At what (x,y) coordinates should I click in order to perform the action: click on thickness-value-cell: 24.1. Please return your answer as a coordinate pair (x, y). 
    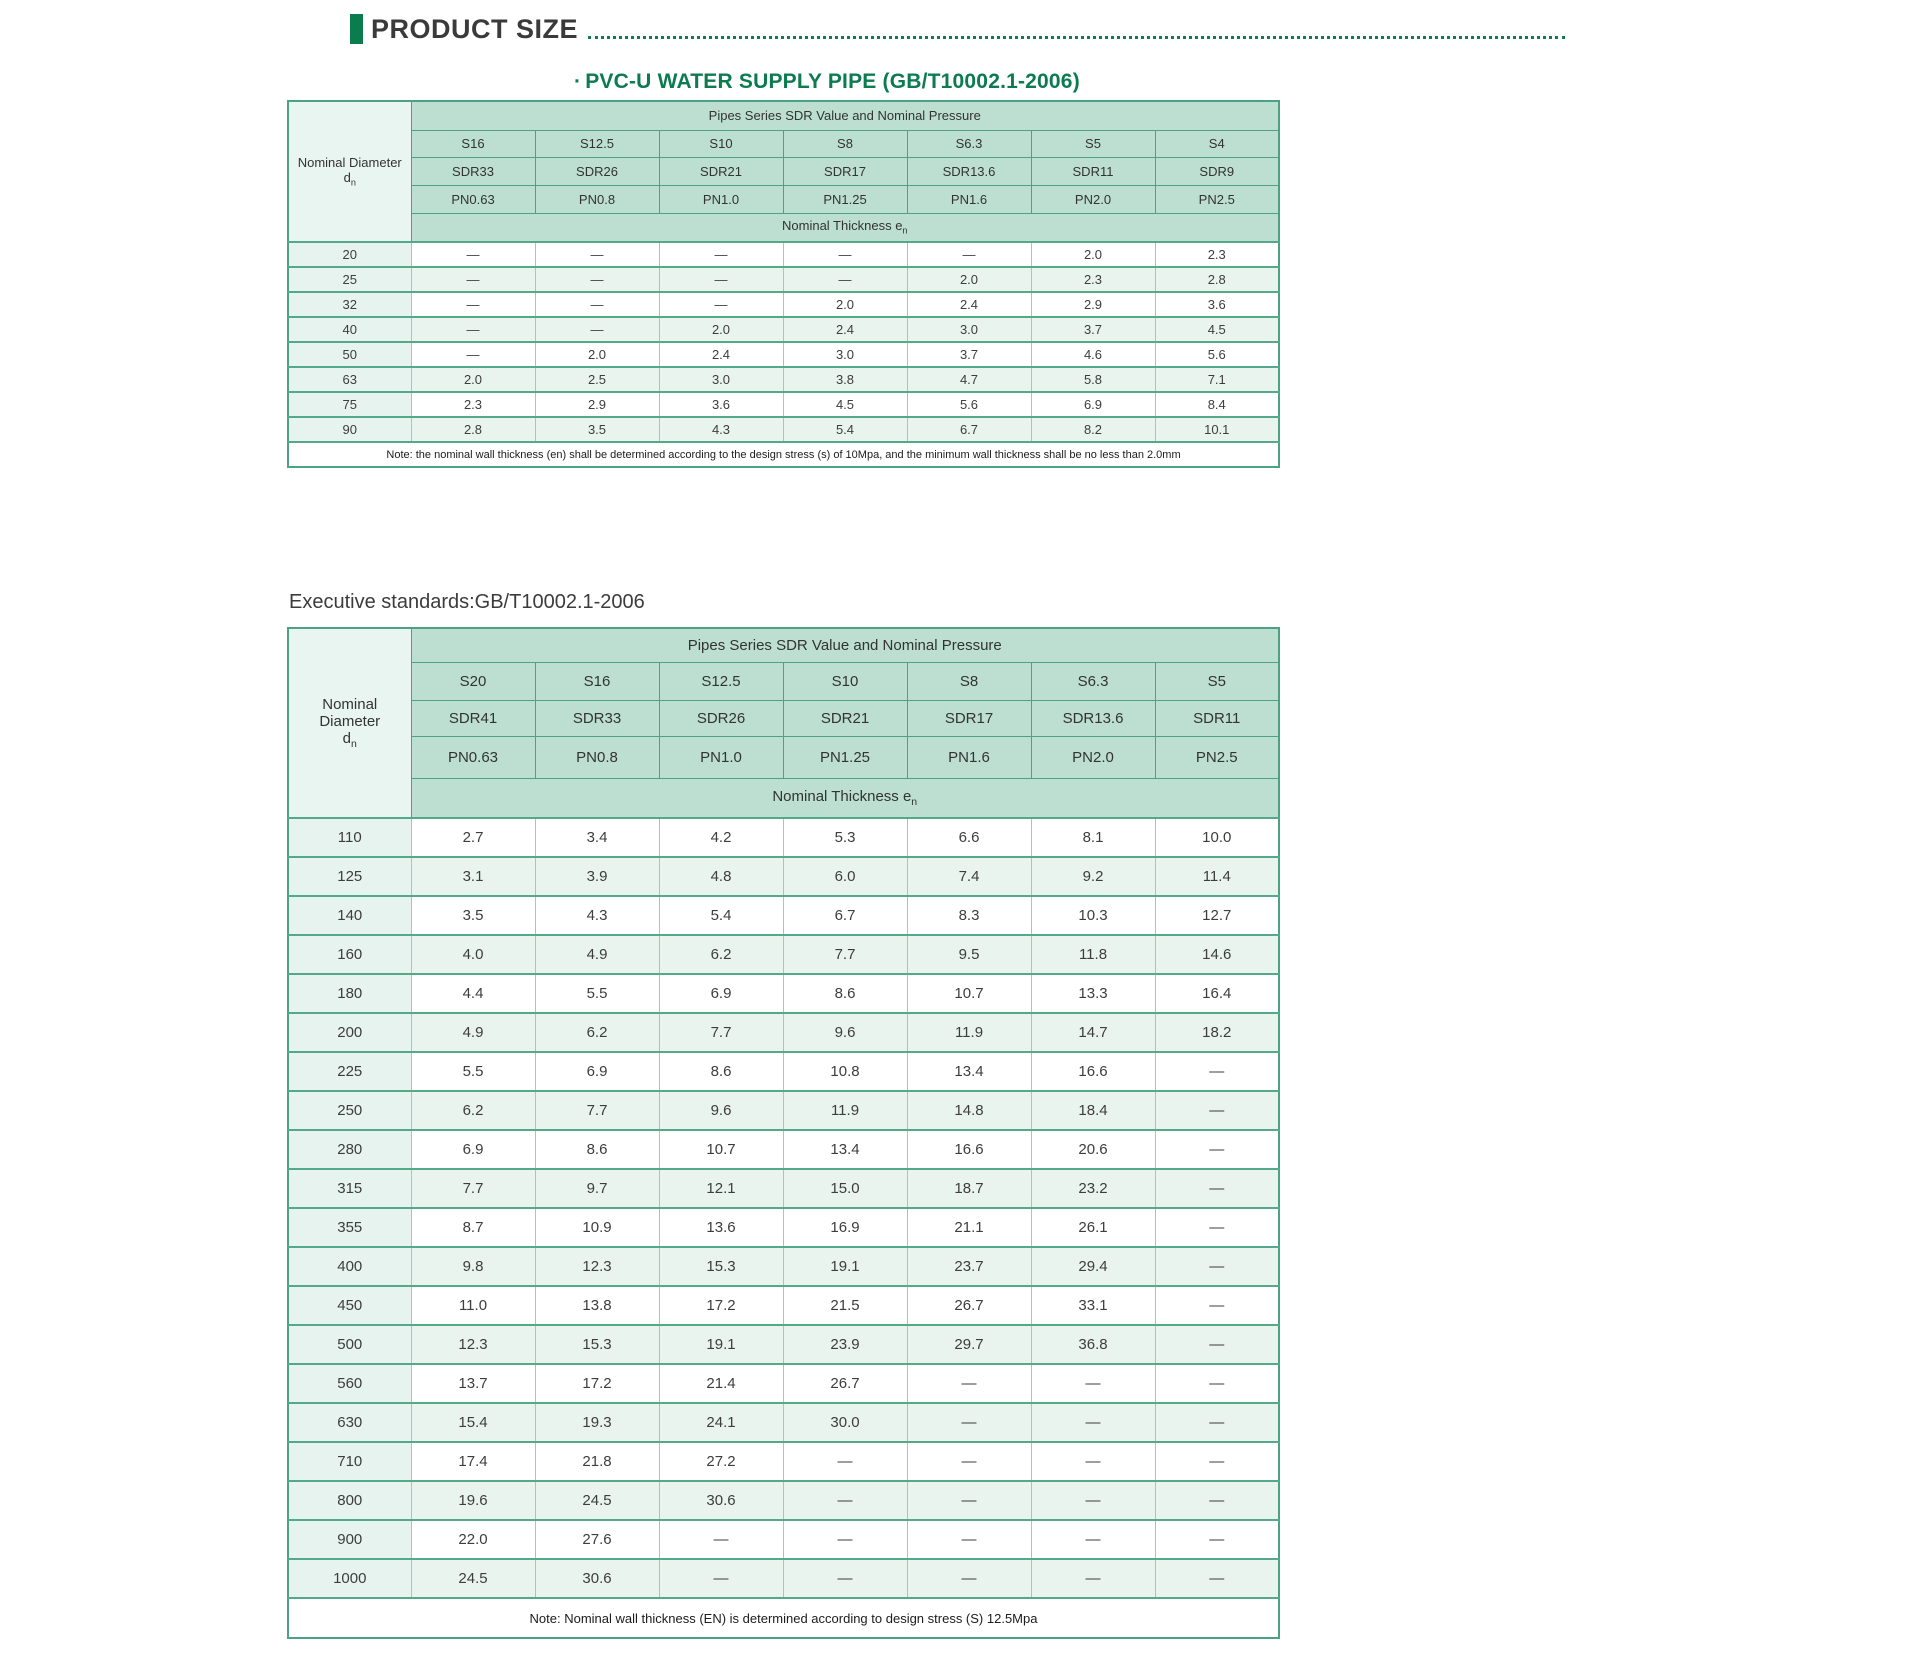
    Looking at the image, I should click on (721, 1422).